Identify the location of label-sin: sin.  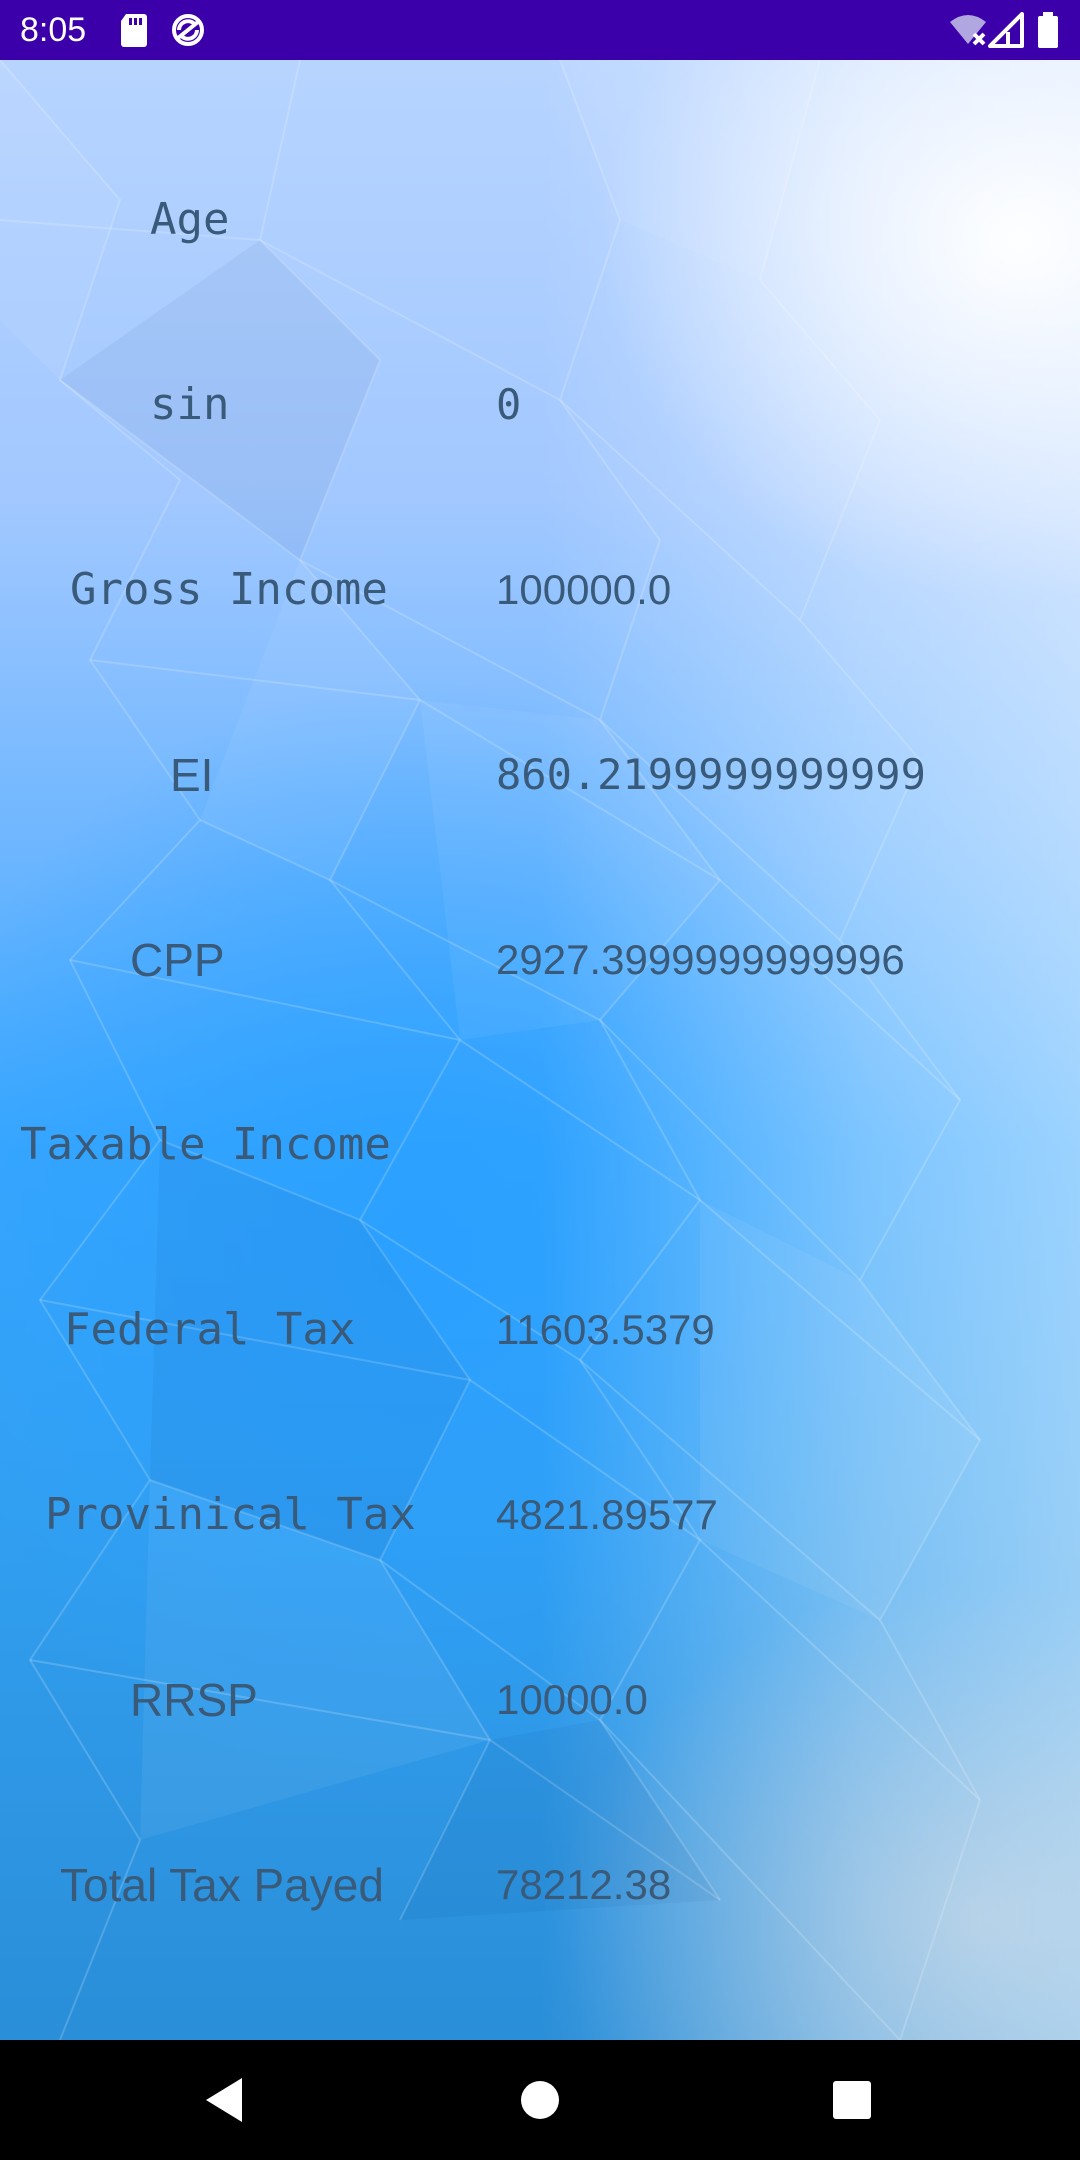
(190, 404).